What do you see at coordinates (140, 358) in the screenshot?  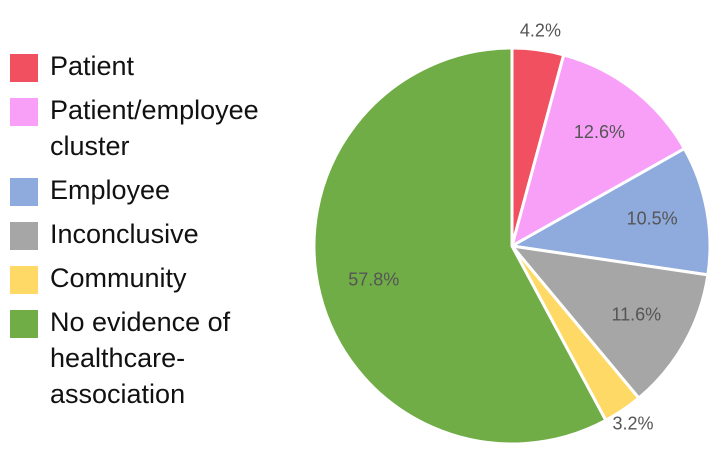 I see `legend-label: No evidence of healthcare-association` at bounding box center [140, 358].